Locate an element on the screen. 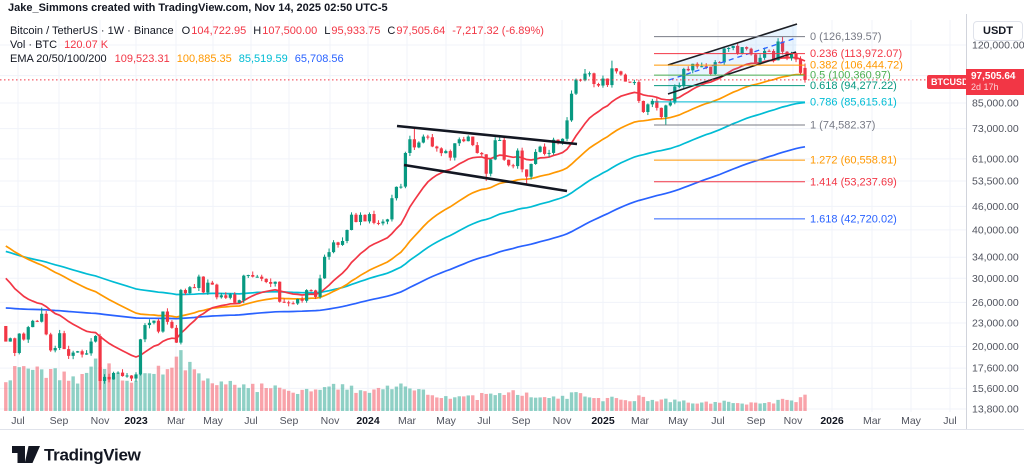 The height and width of the screenshot is (473, 1024). fib-label: 1.414 (53,237.69) is located at coordinates (853, 182).